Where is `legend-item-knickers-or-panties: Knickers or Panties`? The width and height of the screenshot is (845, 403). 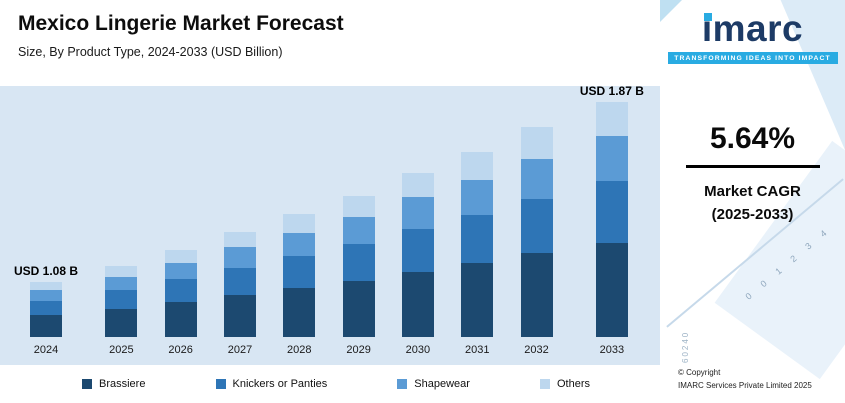
legend-item-knickers-or-panties: Knickers or Panties is located at coordinates (271, 384).